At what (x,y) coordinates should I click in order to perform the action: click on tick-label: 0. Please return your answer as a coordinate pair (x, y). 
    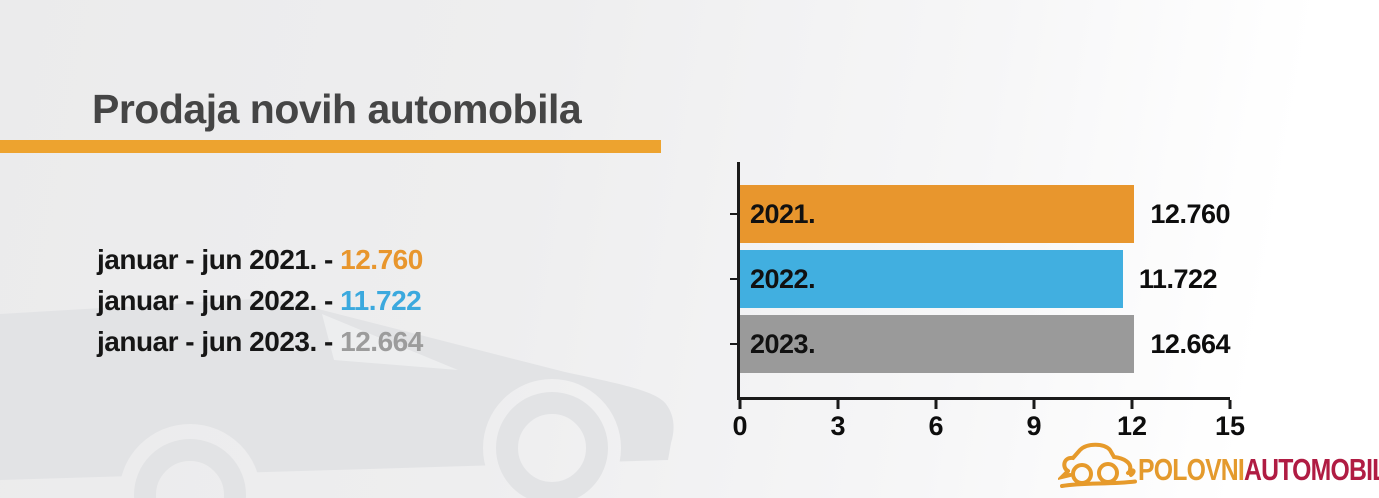
    Looking at the image, I should click on (740, 426).